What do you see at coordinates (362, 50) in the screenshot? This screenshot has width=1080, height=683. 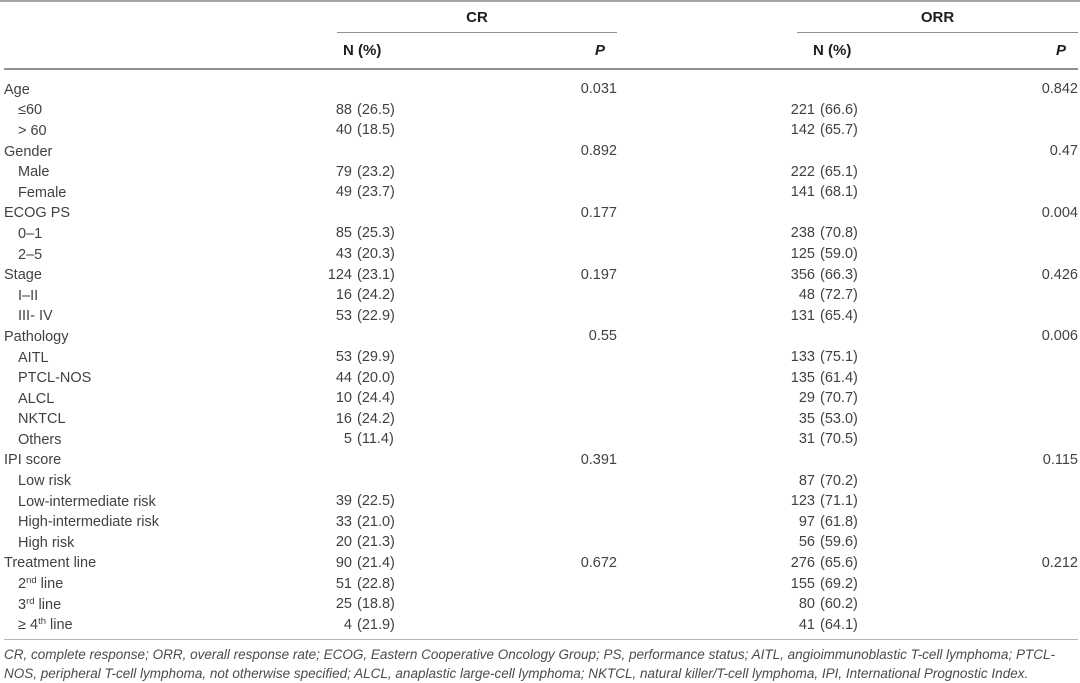 I see `cr-n-header: N (%)` at bounding box center [362, 50].